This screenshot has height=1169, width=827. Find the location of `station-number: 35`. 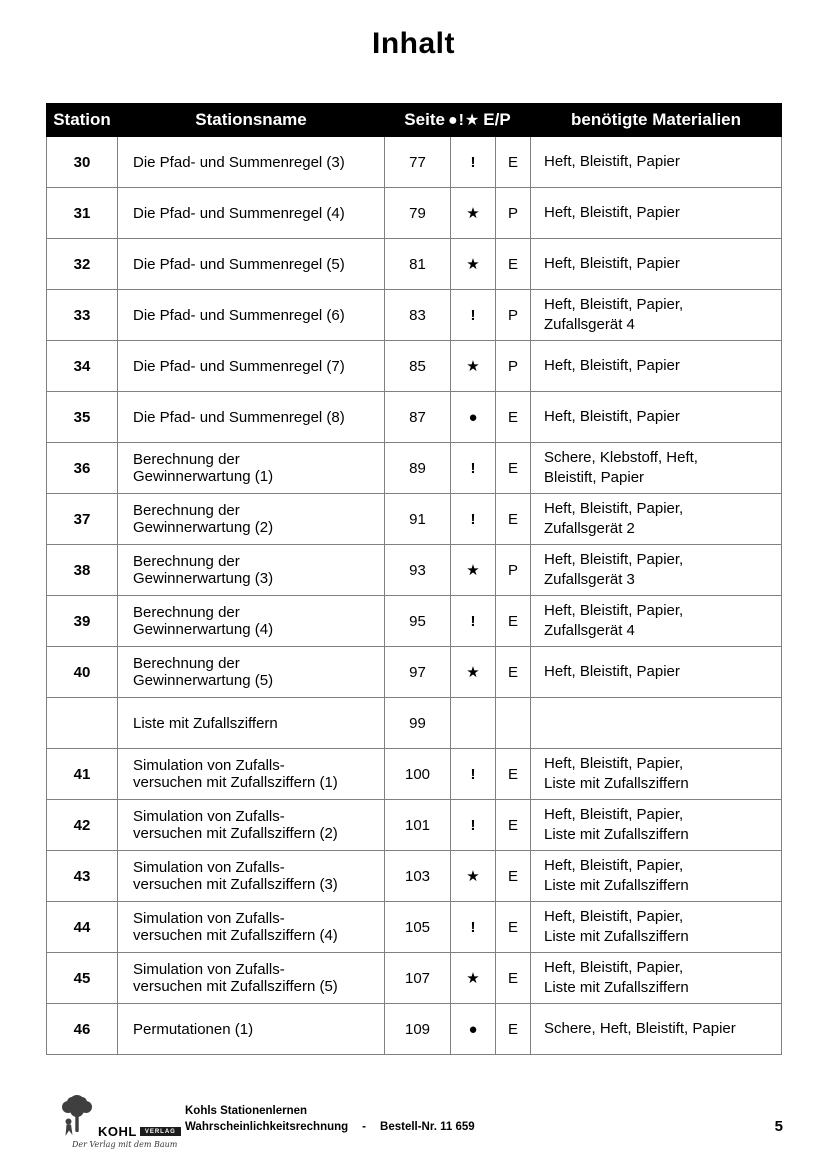

station-number: 35 is located at coordinates (82, 417).